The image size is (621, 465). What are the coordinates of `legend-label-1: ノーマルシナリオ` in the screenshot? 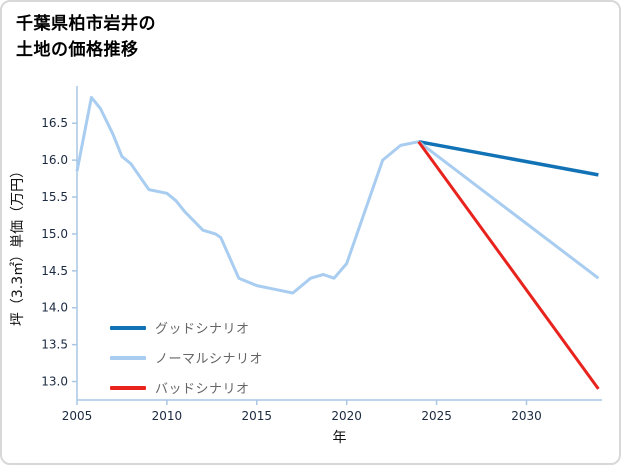 It's located at (209, 359).